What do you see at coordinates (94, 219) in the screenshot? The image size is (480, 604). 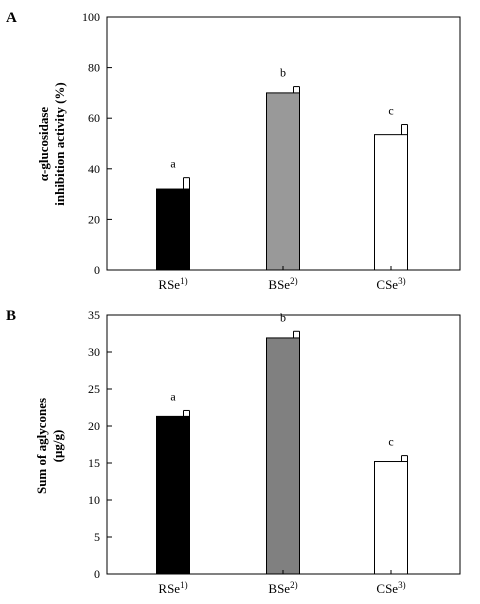 I see `panel-a-y-tick-label: 20` at bounding box center [94, 219].